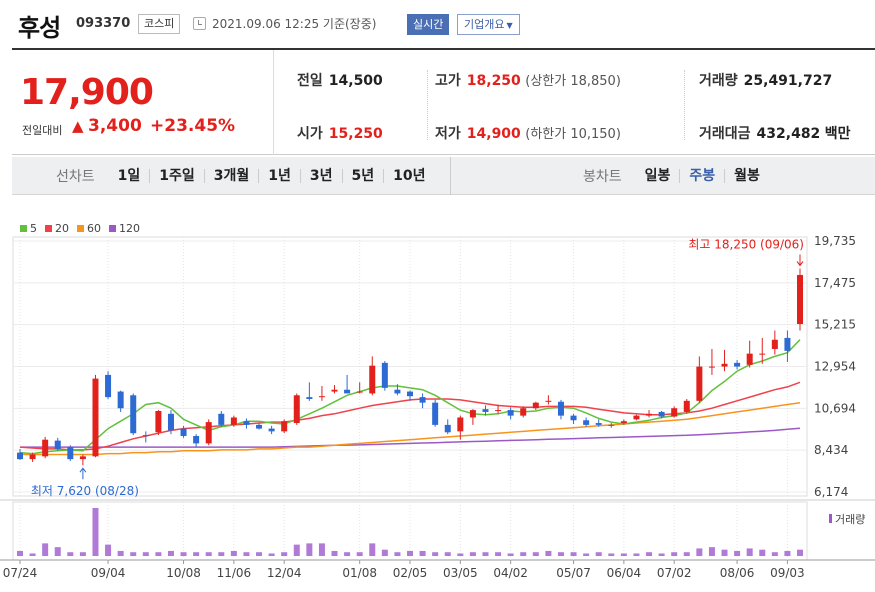  Describe the element at coordinates (657, 176) in the screenshot. I see `tab-daily: 일봉` at that location.